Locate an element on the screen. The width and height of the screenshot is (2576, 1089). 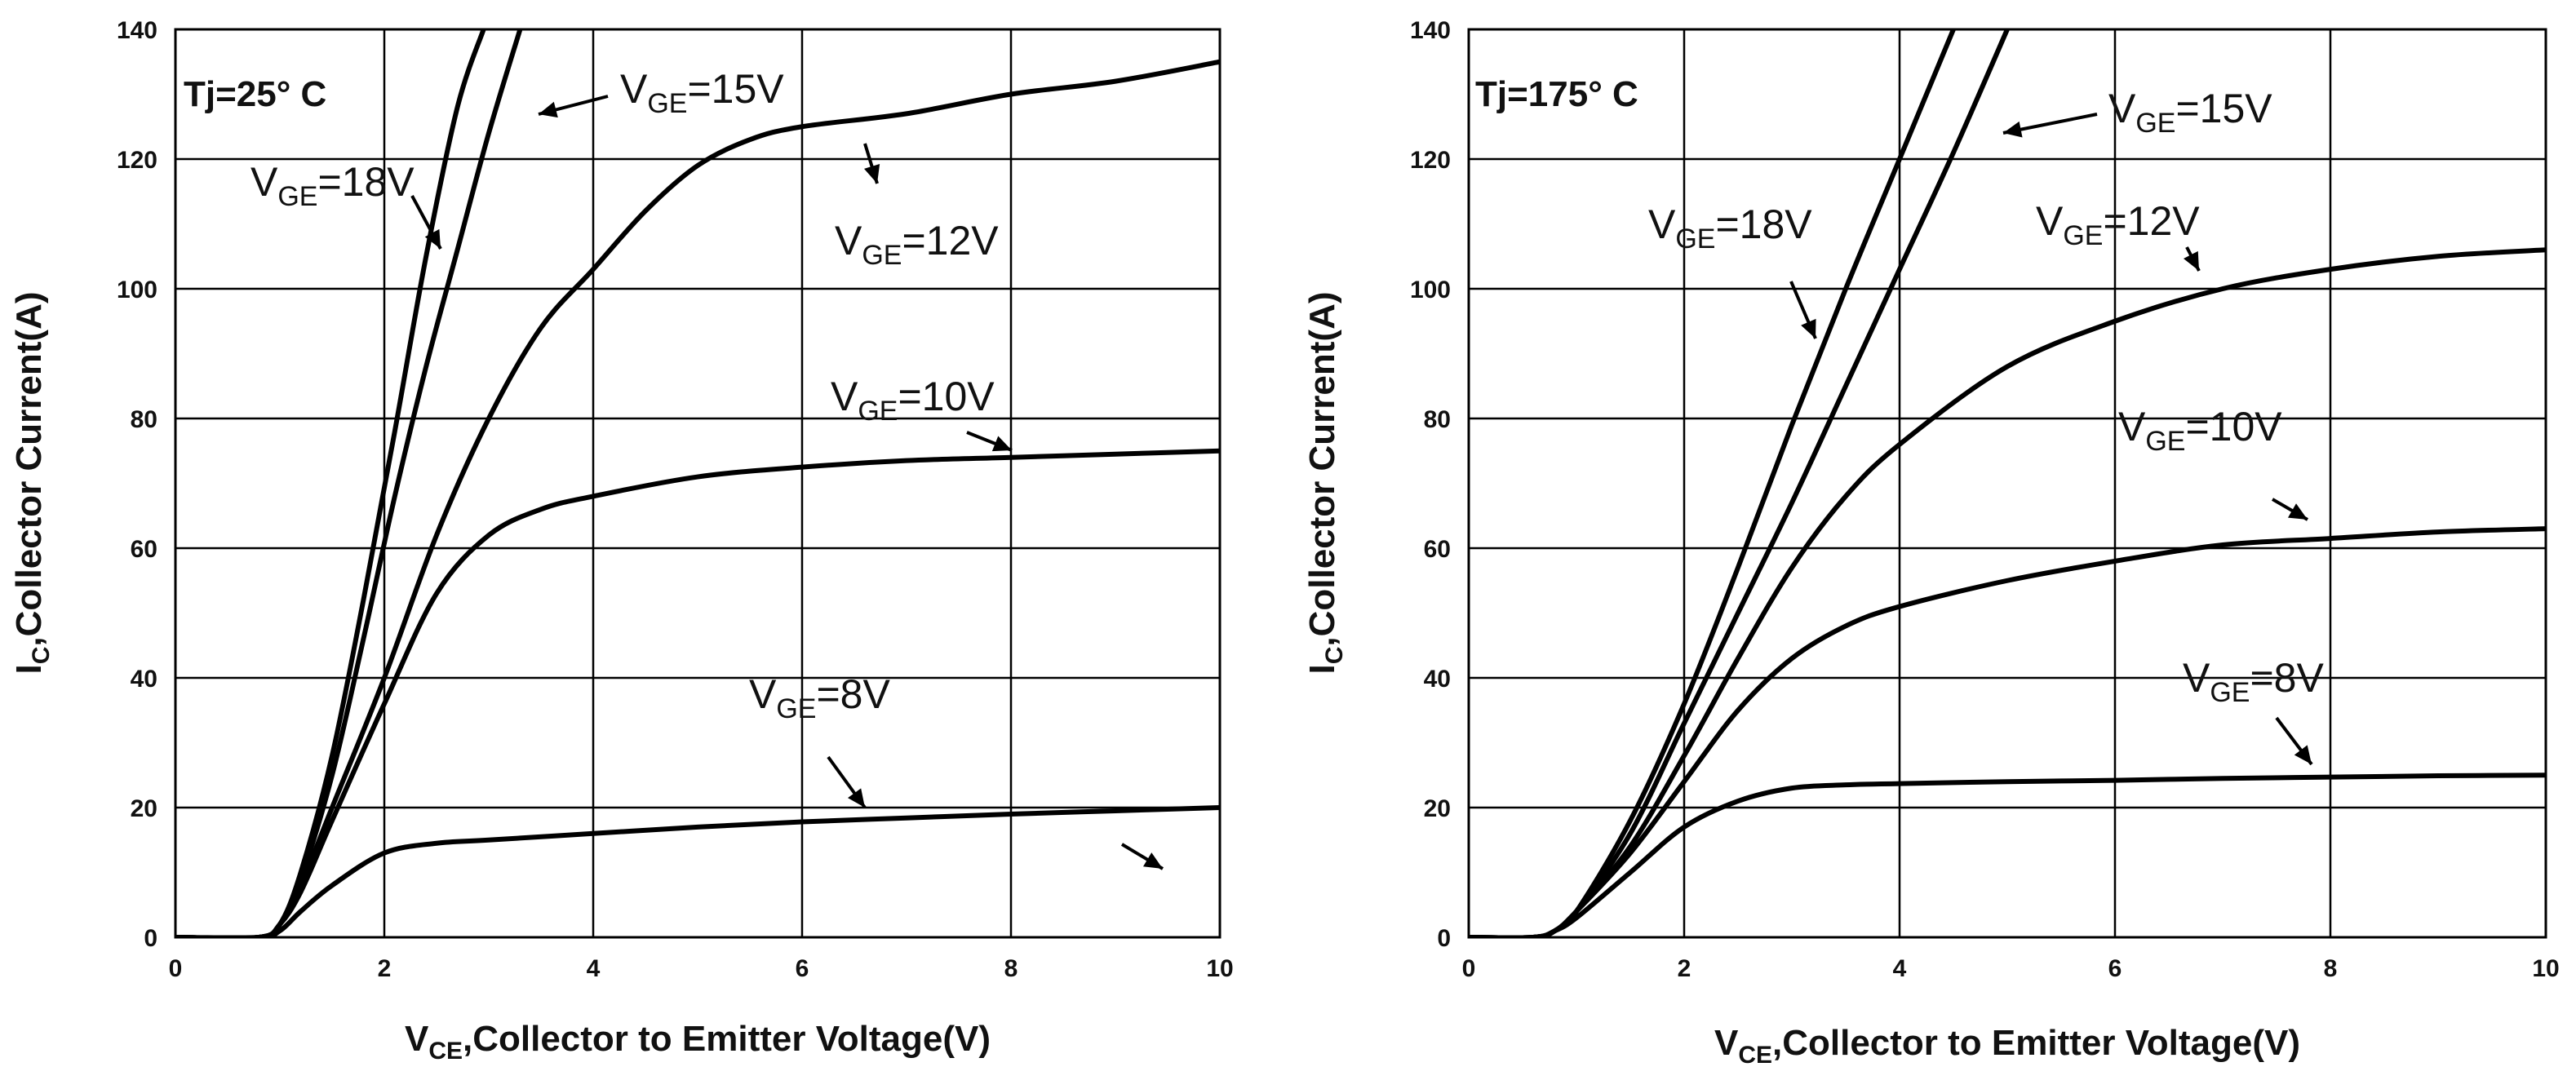
temperature-annotation: Tj=25° C is located at coordinates (255, 94).